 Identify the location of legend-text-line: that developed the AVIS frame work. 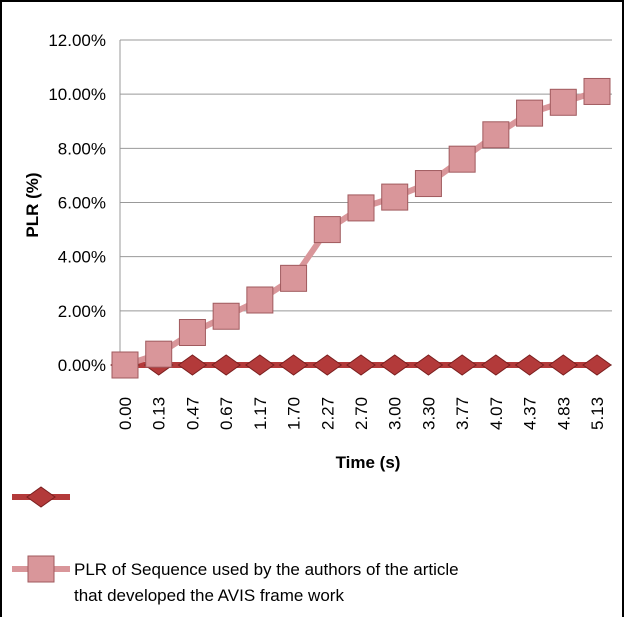
(209, 595).